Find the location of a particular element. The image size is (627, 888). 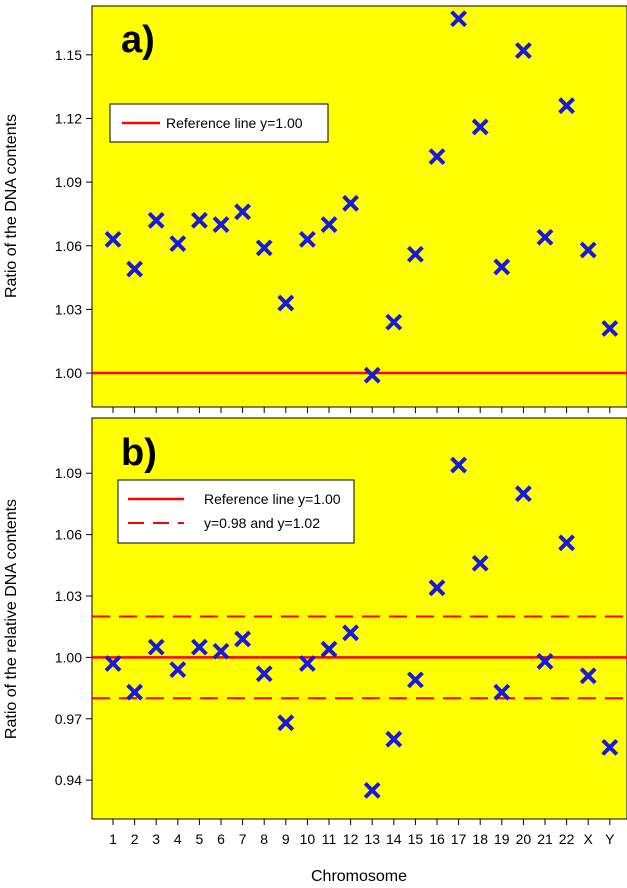

y-tick-label: 0.97 is located at coordinates (68, 719).